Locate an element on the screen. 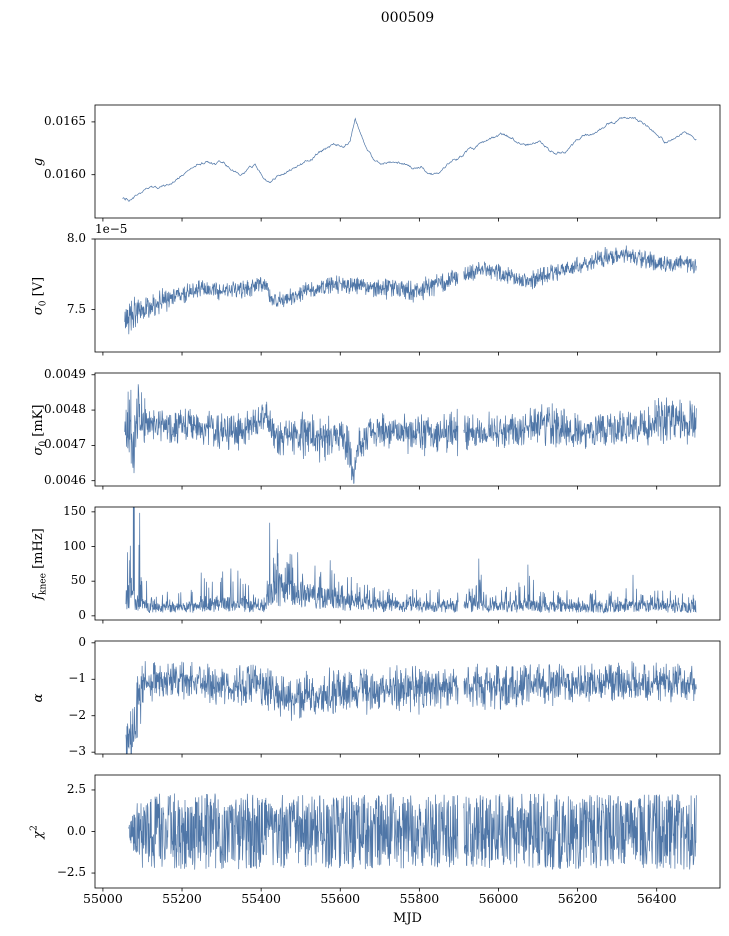 The width and height of the screenshot is (729, 936). subplot-fknee: fknee [mHz] 0 50 100 150 is located at coordinates (364, 563).